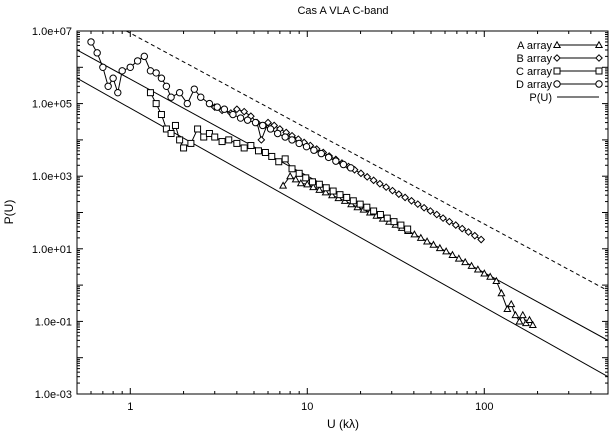 The height and width of the screenshot is (433, 610). Describe the element at coordinates (9, 212) in the screenshot. I see `y-axis-title: P(U)` at that location.